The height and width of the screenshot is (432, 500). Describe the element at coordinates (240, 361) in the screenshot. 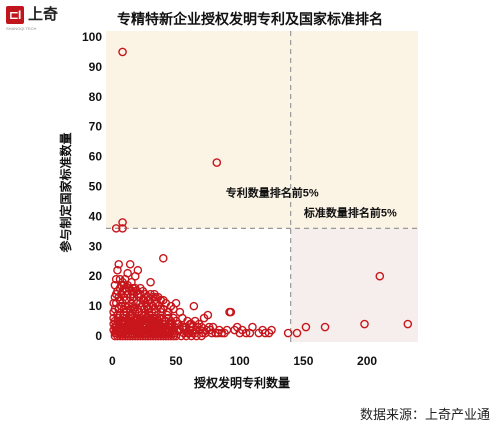

I see `x-tick-label: 100` at that location.